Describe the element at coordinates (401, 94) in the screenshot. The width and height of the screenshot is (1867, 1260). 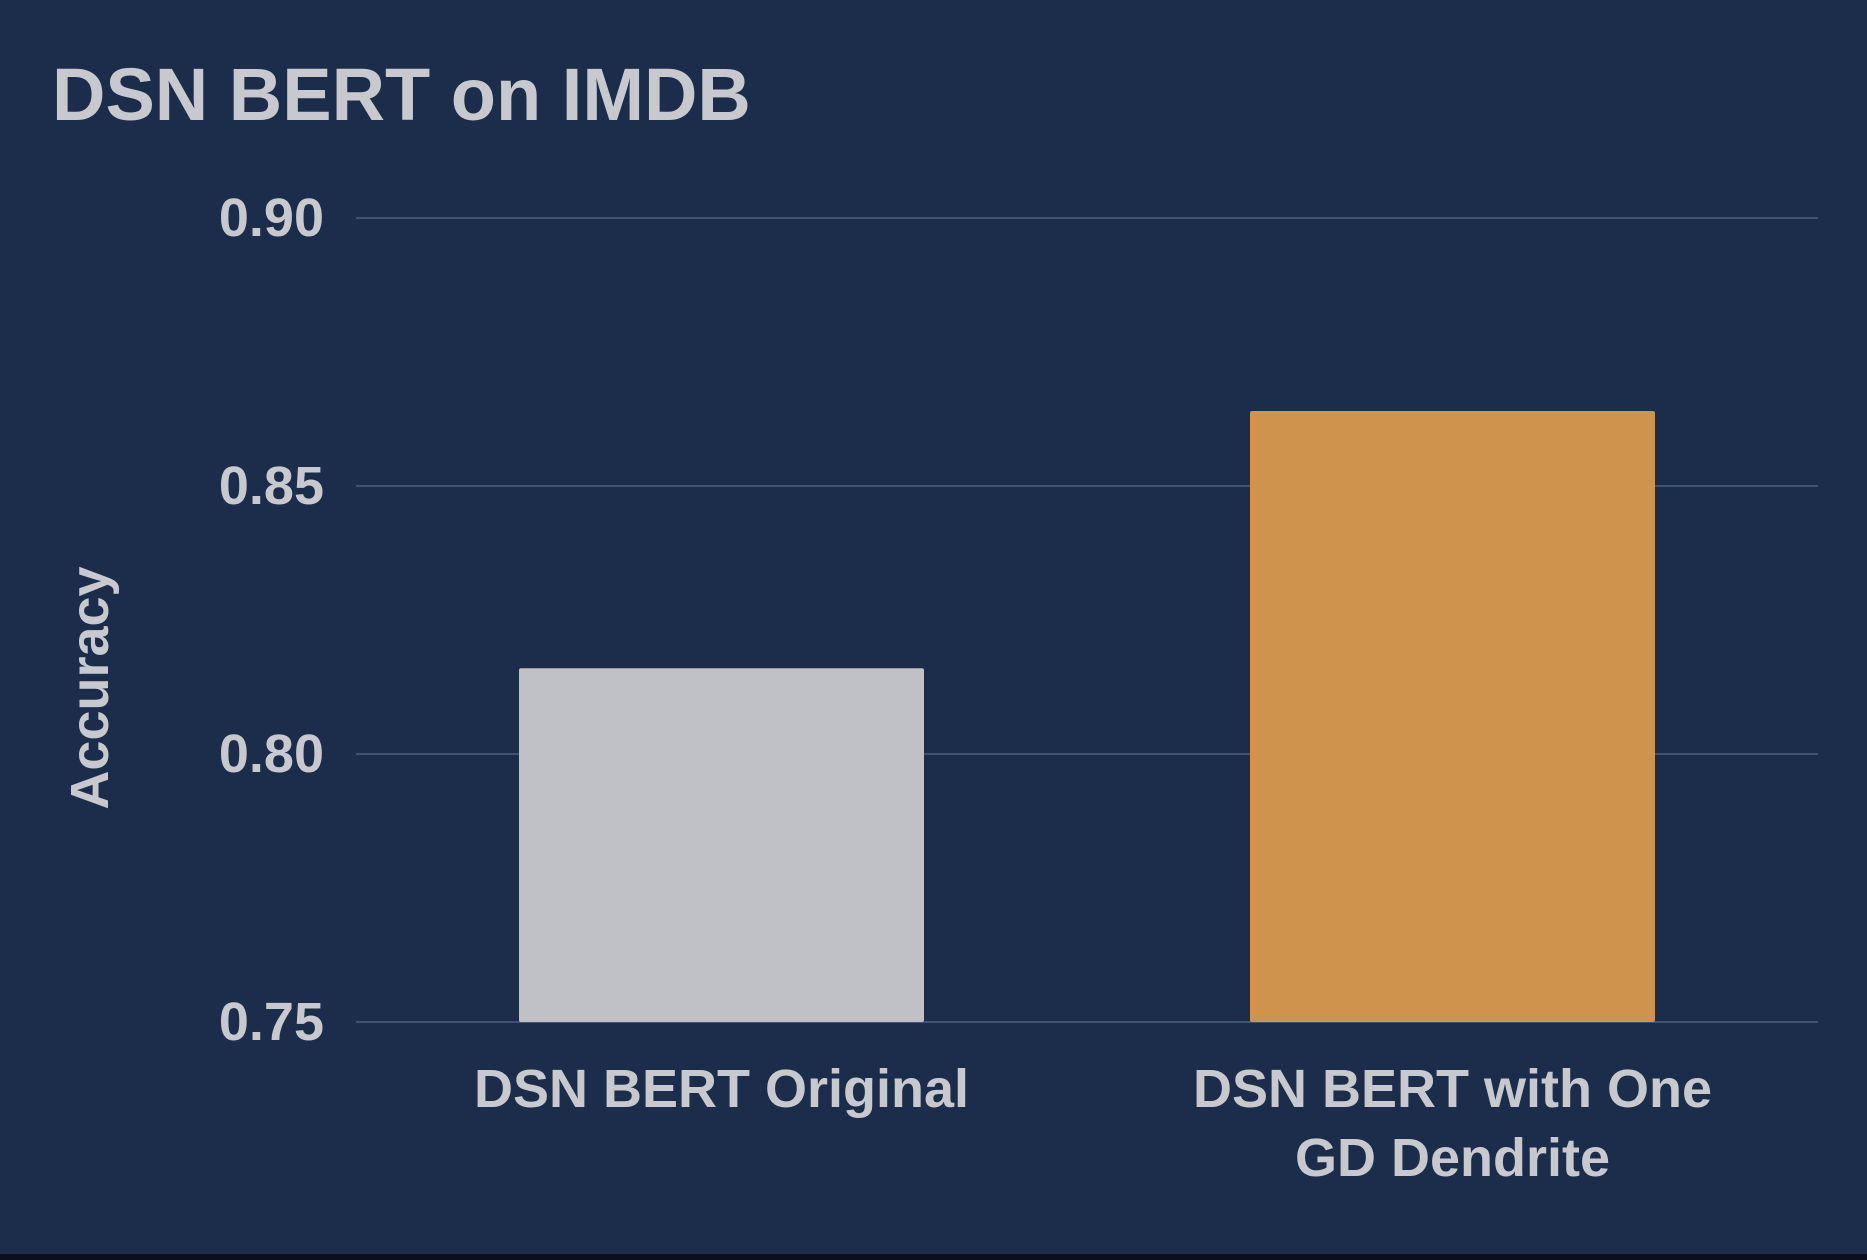
I see `chart-title: DSN BERT on IMDB` at that location.